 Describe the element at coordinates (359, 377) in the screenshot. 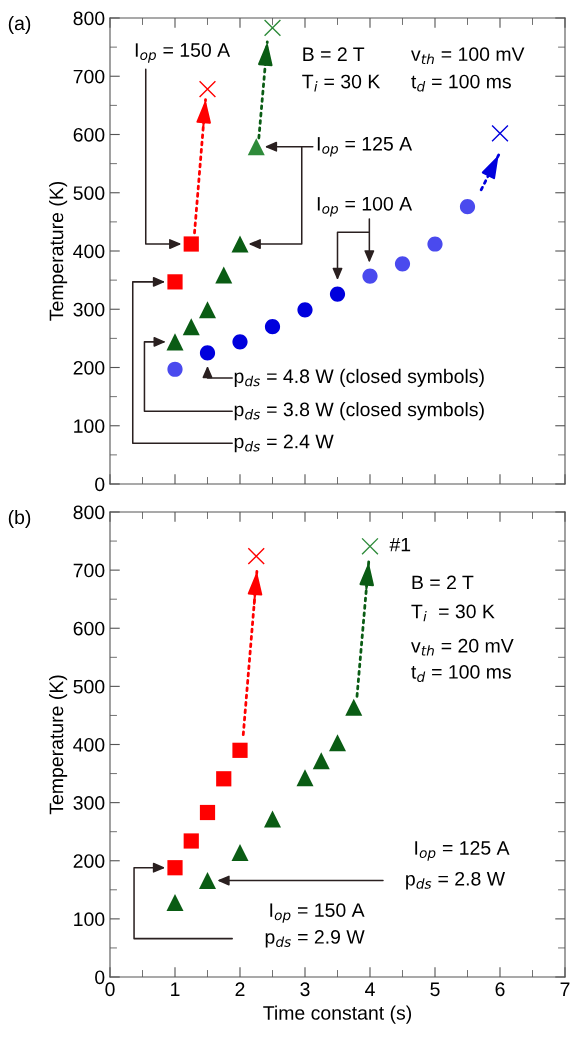

I see `annotation: p$_{ds}$ = 4.8 W (closed symbols)` at that location.